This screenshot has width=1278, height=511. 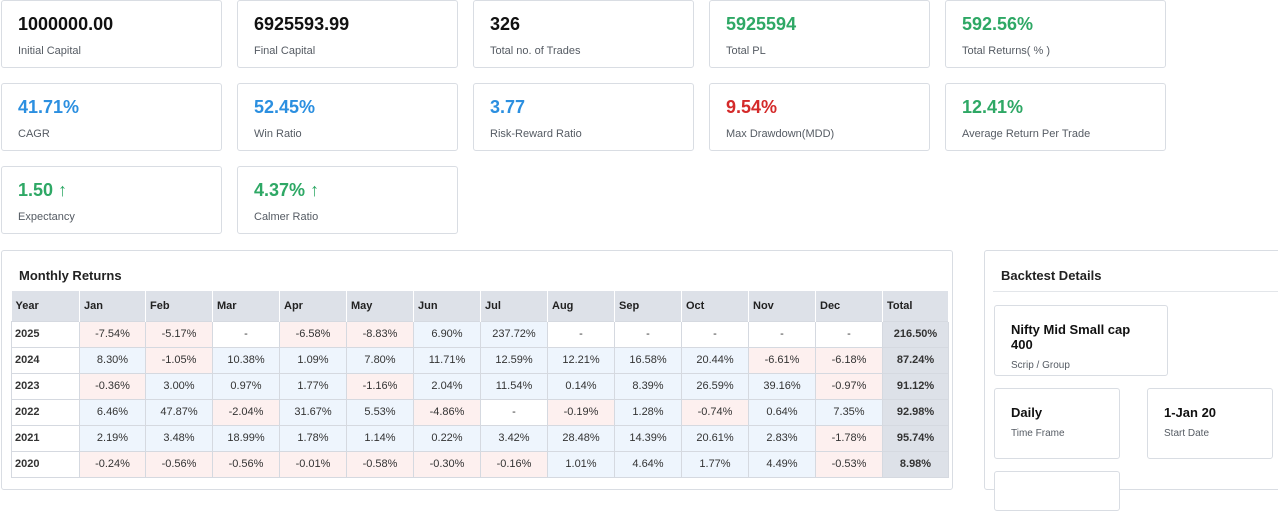 What do you see at coordinates (514, 334) in the screenshot?
I see `month-return-cell: 237.72%` at bounding box center [514, 334].